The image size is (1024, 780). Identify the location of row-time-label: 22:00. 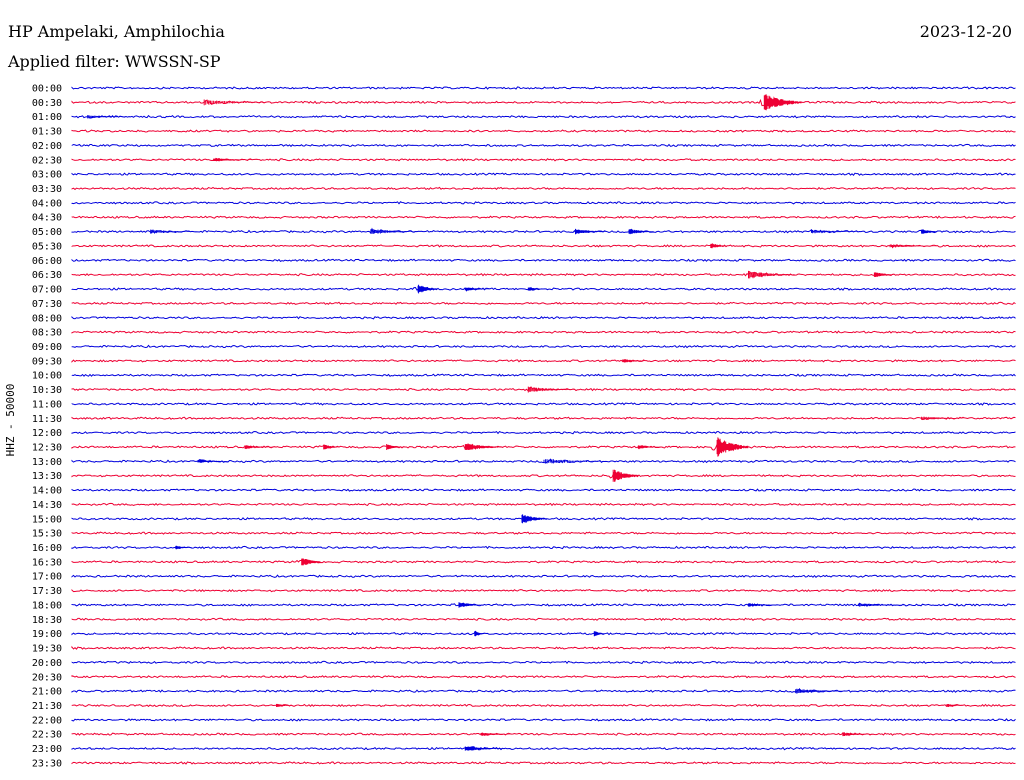
(47, 720).